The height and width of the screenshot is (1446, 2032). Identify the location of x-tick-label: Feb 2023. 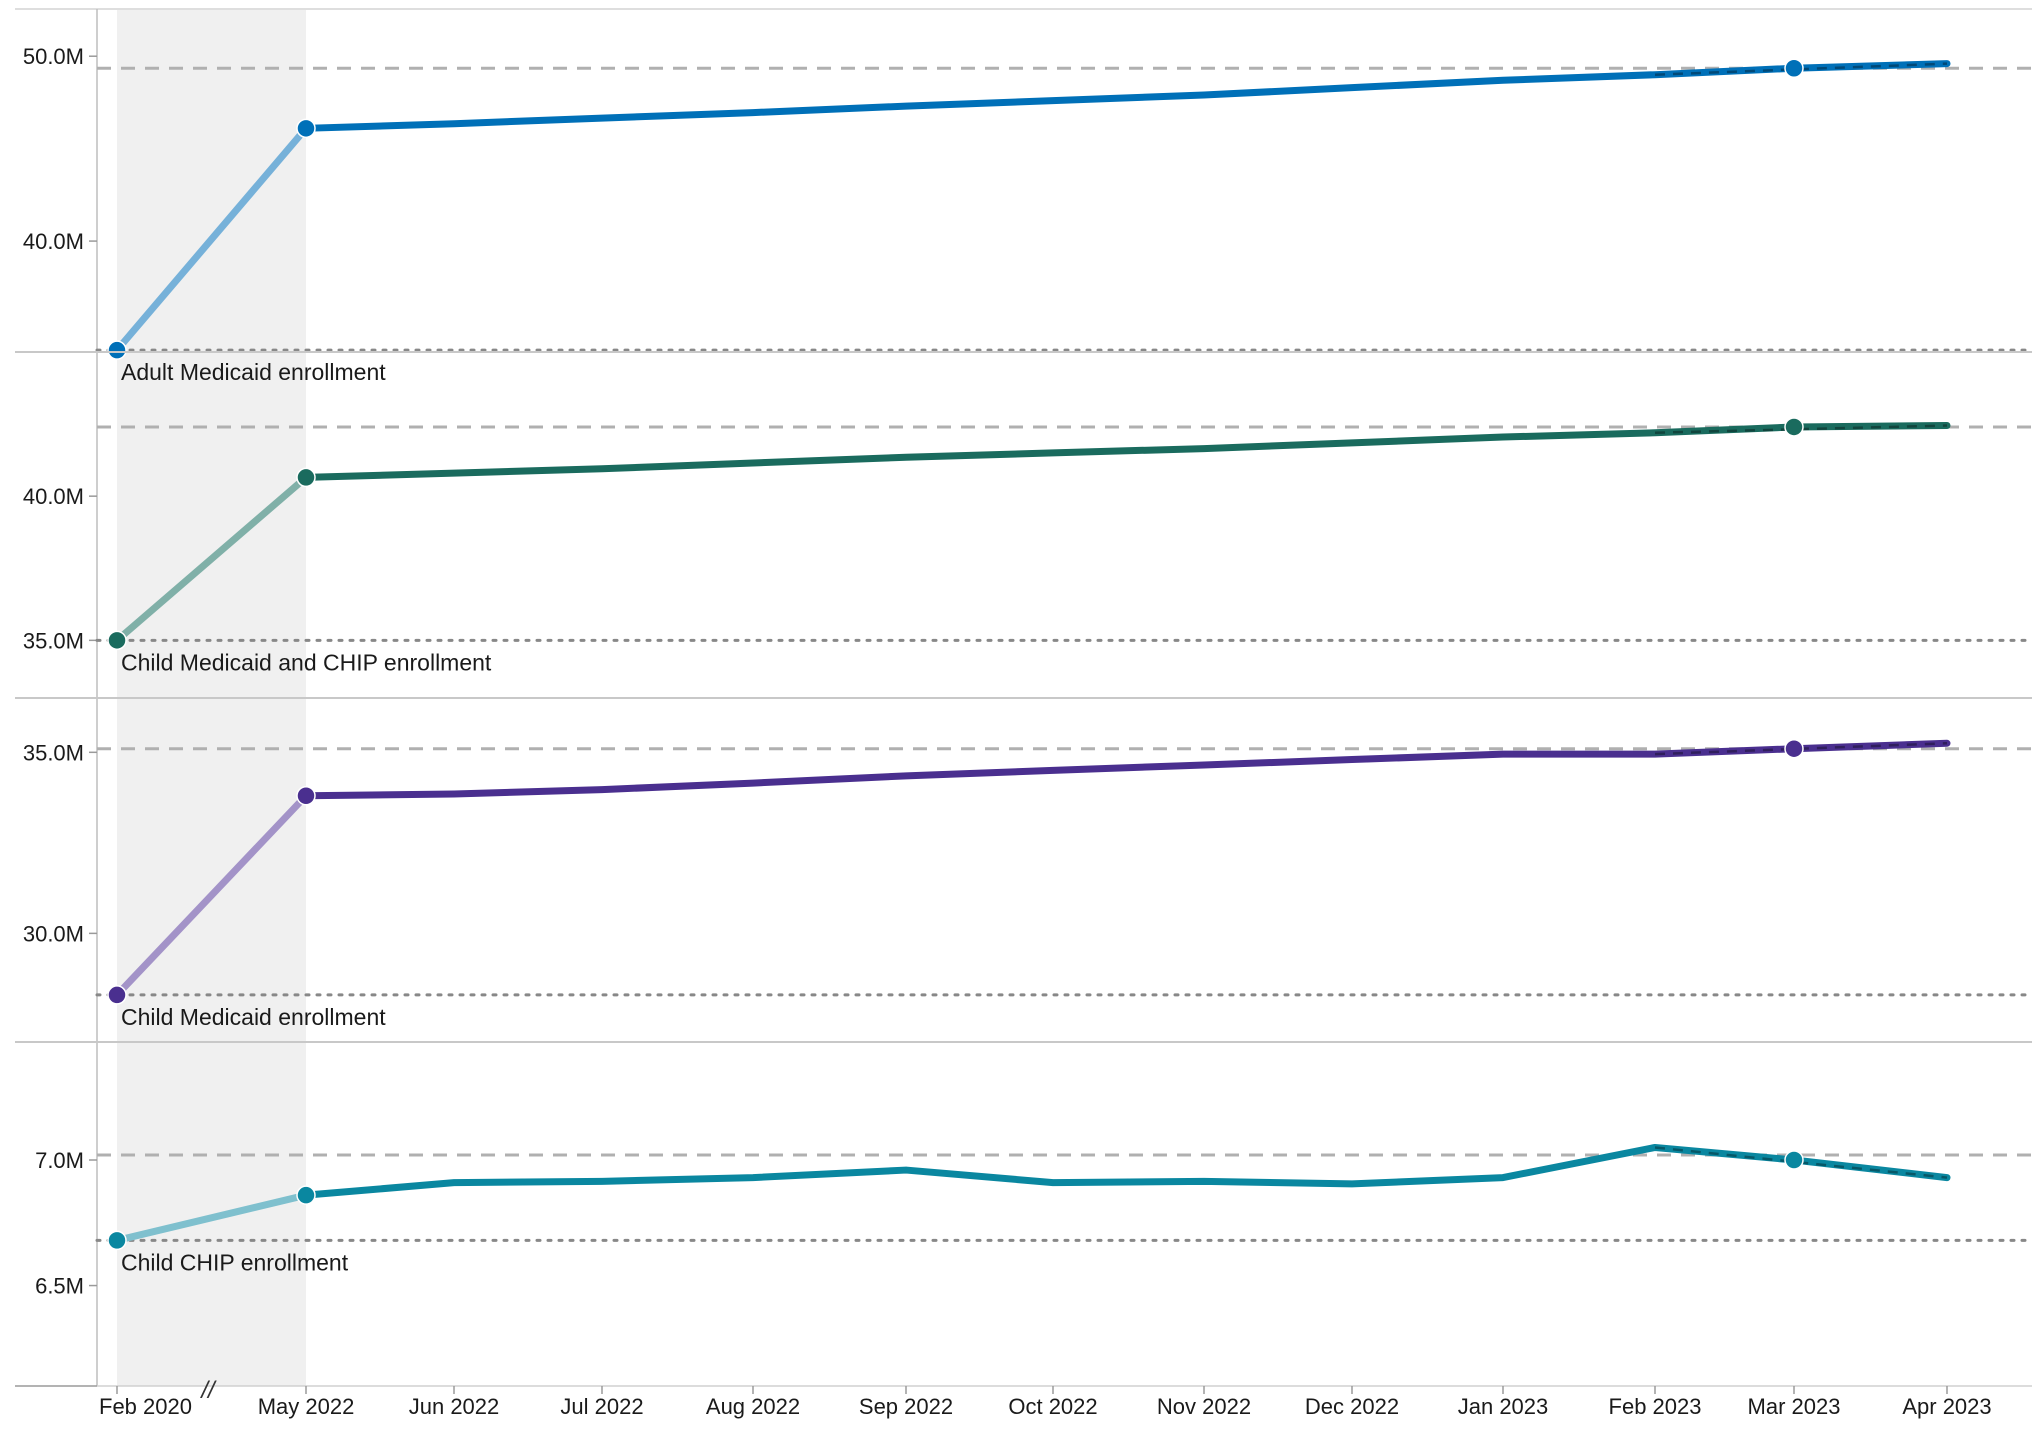
(1655, 1406).